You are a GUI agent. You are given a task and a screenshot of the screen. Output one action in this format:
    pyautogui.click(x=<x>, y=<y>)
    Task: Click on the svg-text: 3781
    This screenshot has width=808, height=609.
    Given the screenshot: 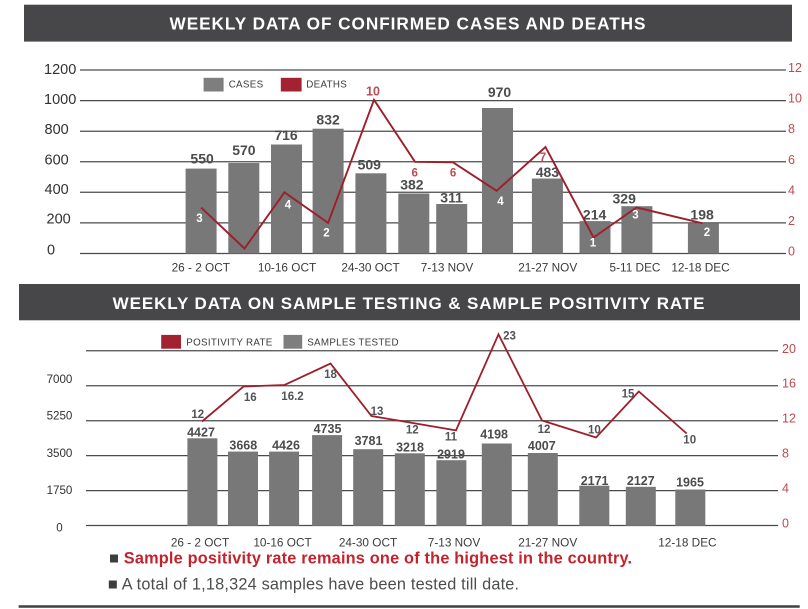 What is the action you would take?
    pyautogui.click(x=369, y=441)
    